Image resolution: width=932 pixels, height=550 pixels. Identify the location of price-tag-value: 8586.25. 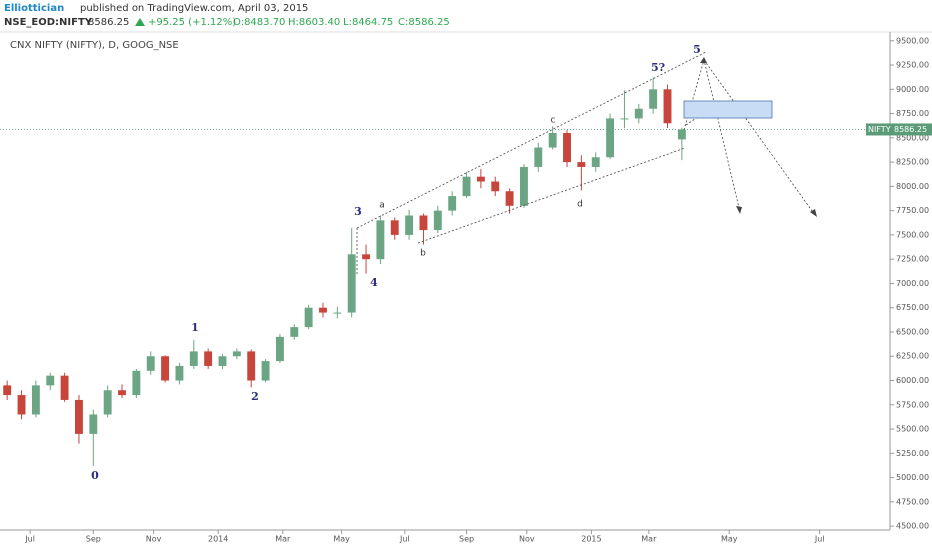
(910, 129).